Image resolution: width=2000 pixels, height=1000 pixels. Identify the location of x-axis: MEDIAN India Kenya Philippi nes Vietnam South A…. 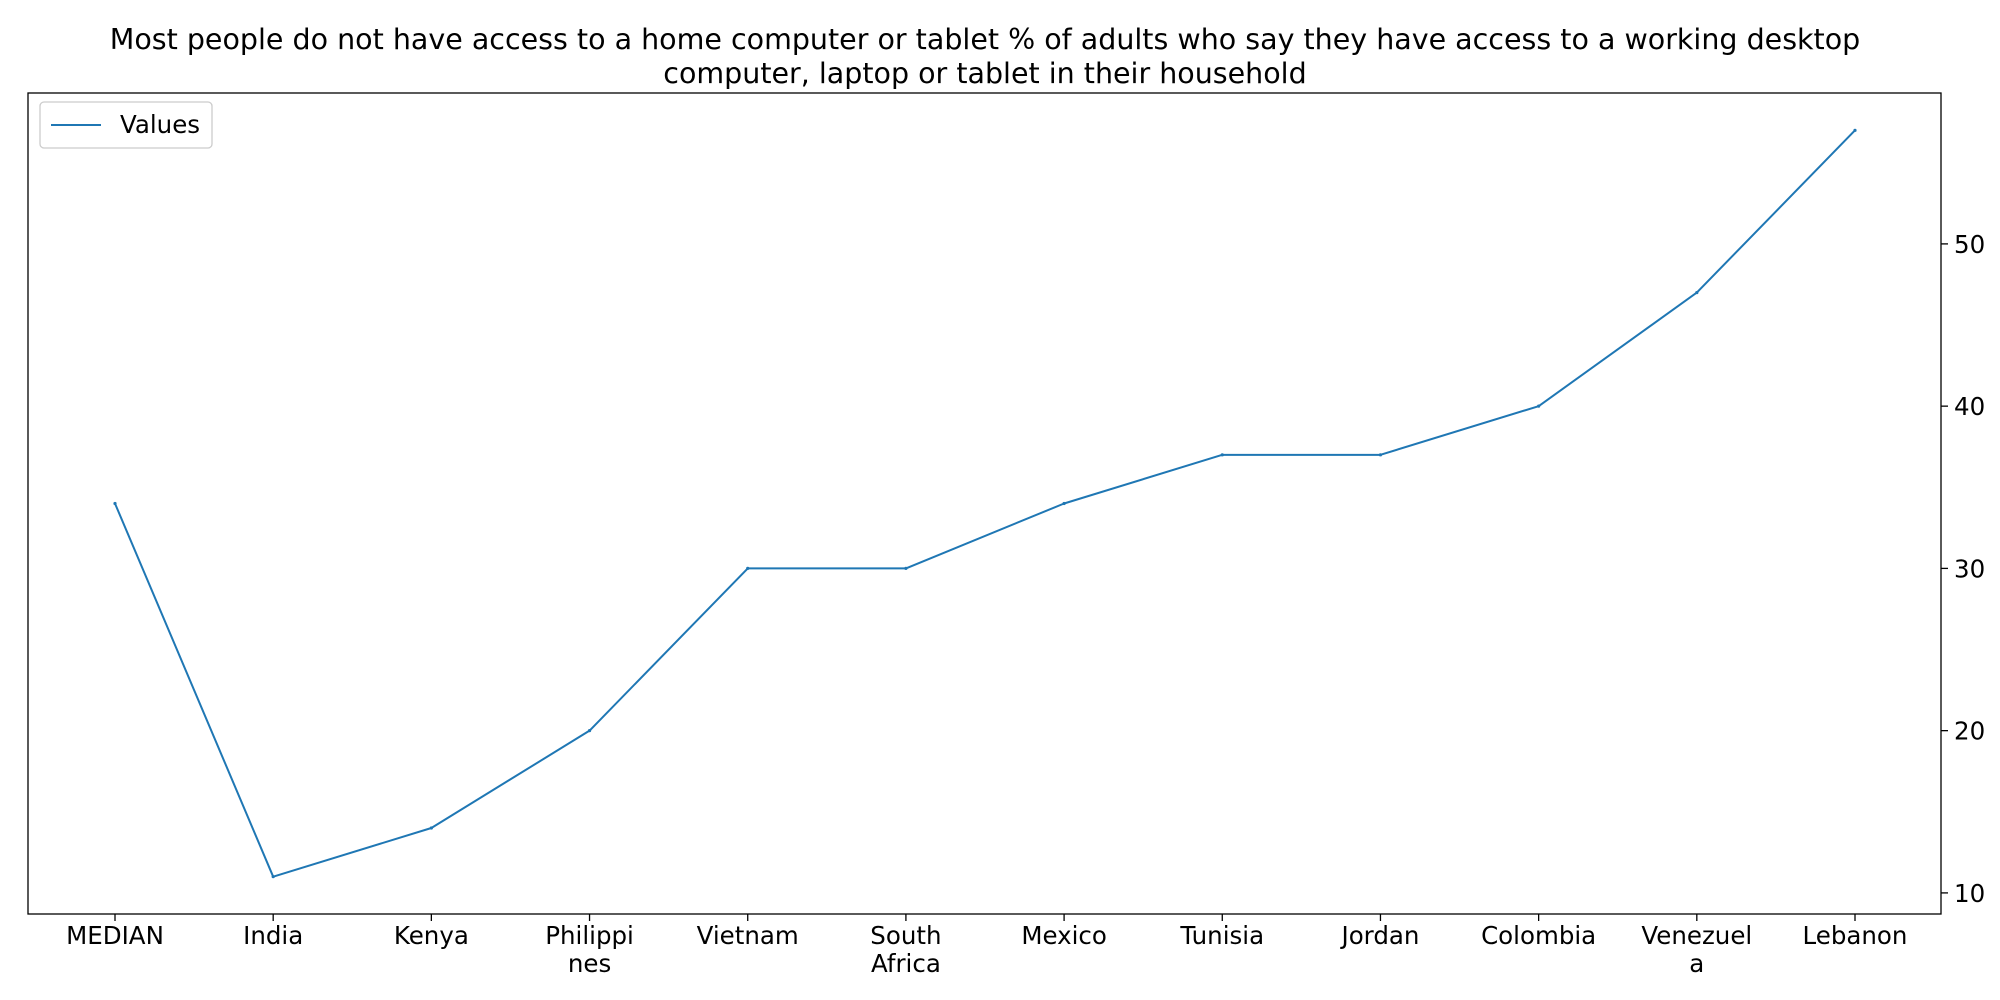
(986, 946).